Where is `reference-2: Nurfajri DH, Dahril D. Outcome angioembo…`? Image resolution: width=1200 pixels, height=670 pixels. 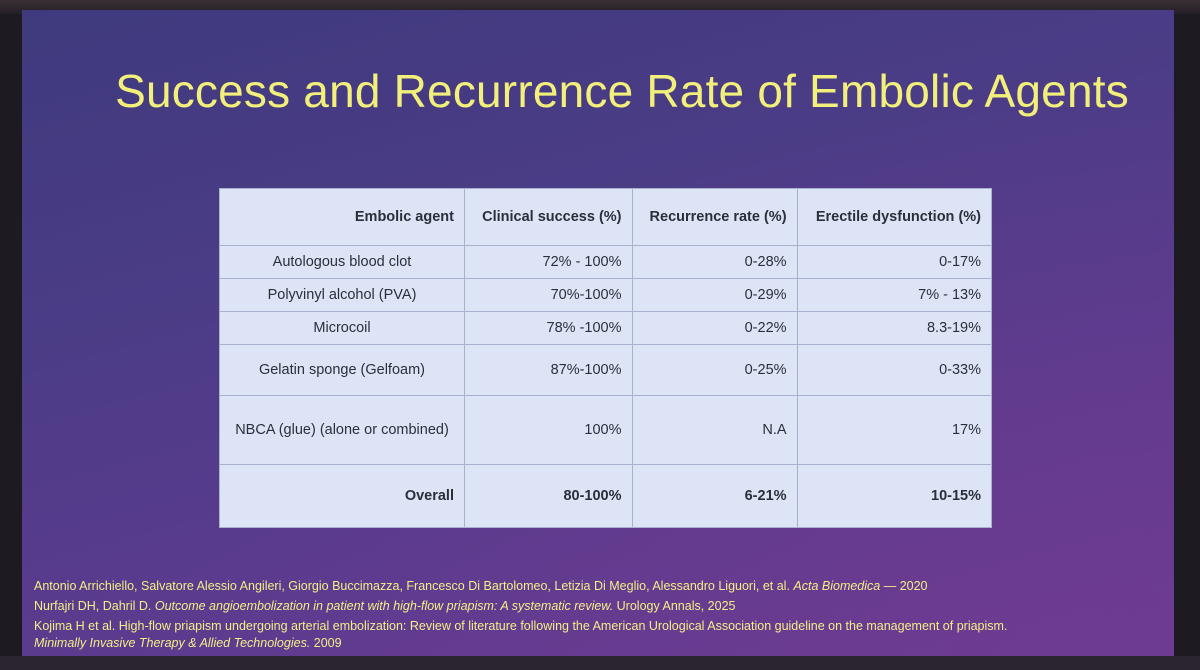 reference-2: Nurfajri DH, Dahril D. Outcome angioembo… is located at coordinates (599, 606).